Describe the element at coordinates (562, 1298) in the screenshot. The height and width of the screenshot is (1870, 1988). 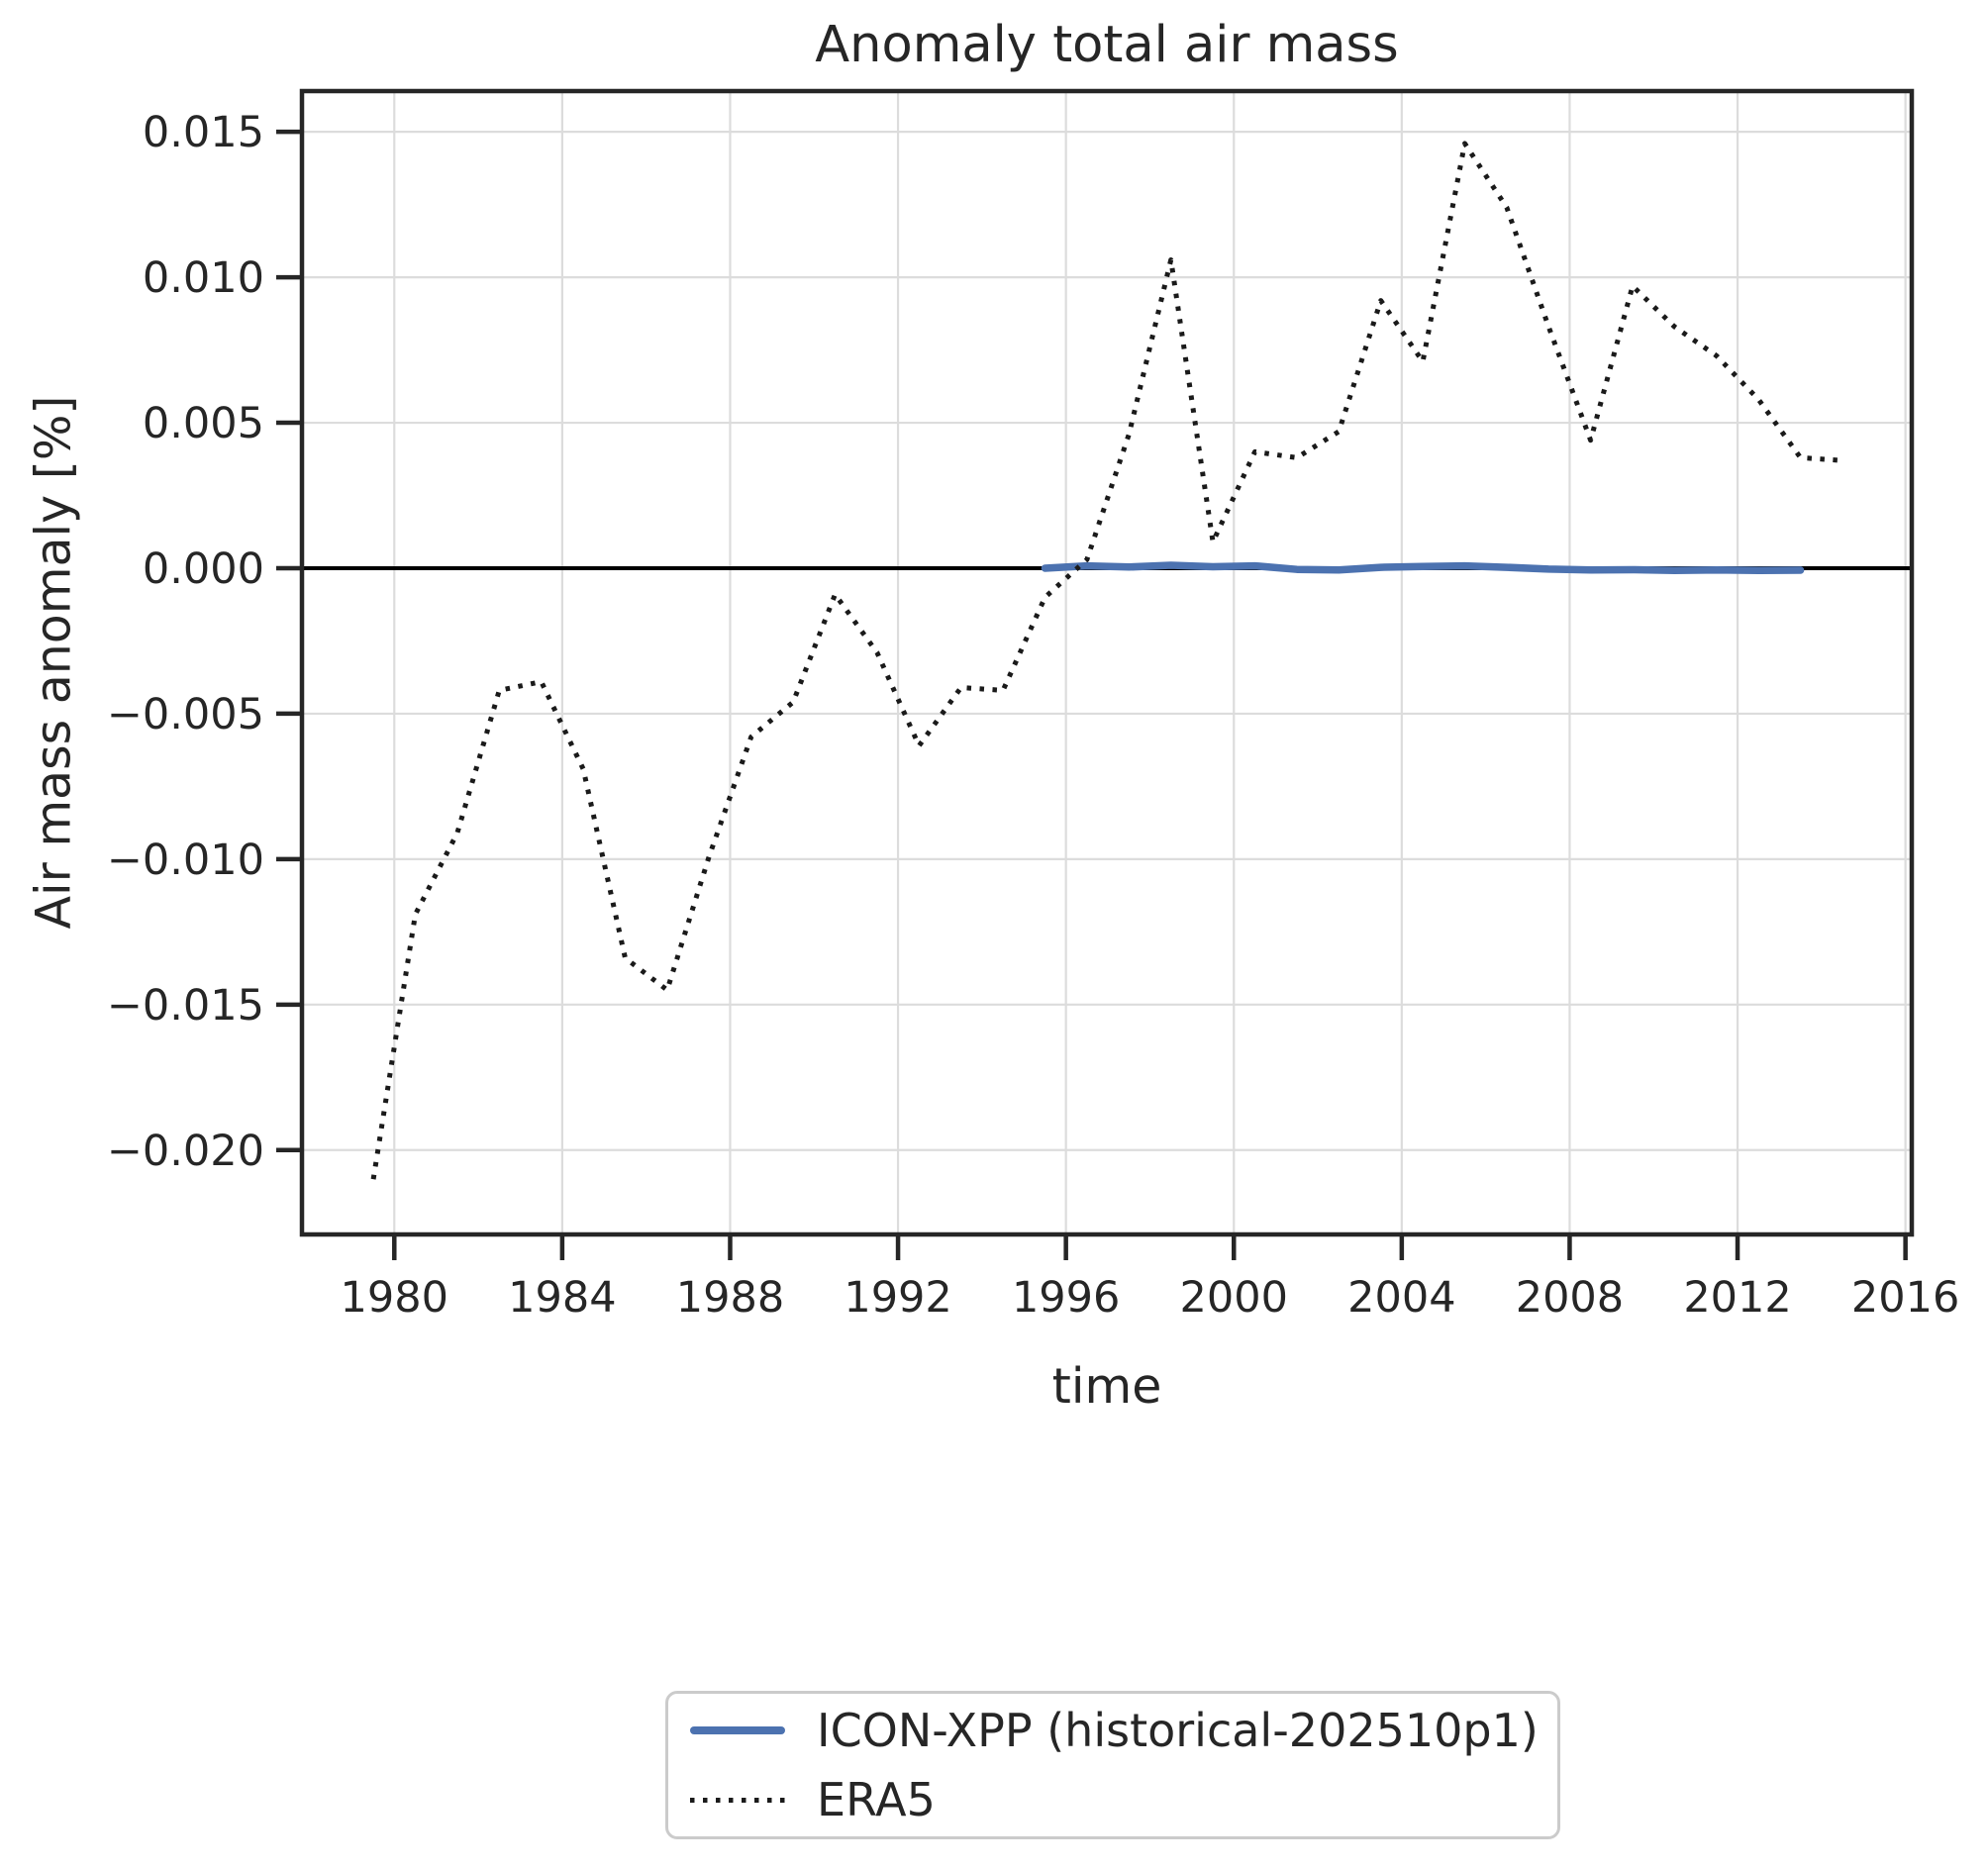
I see `x-tick-label: 1984` at that location.